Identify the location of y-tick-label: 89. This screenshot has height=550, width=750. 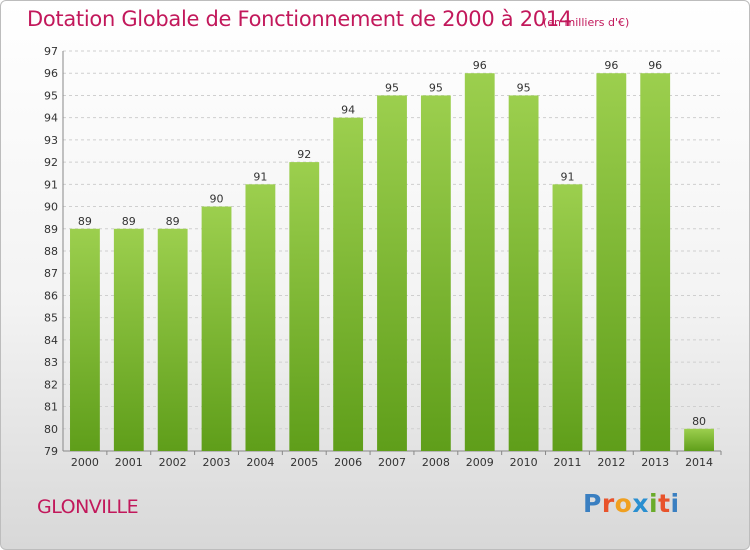
(51, 229).